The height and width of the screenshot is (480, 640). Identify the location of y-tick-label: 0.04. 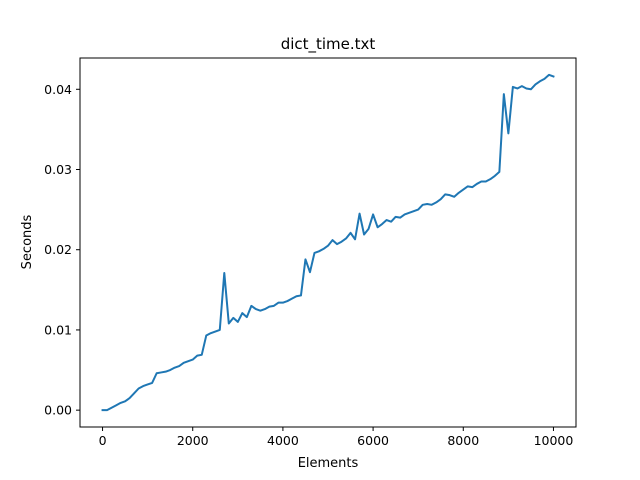
(58, 89).